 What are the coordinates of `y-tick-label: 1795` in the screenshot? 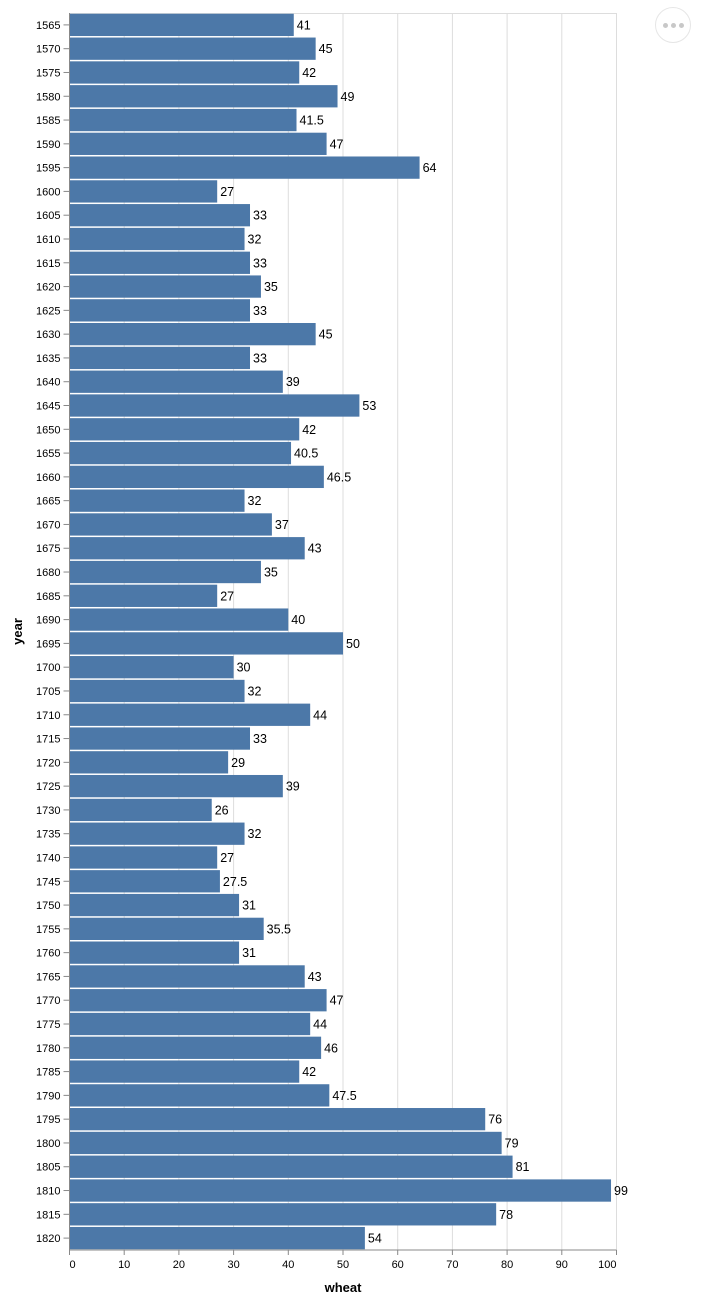 It's located at (48, 1120).